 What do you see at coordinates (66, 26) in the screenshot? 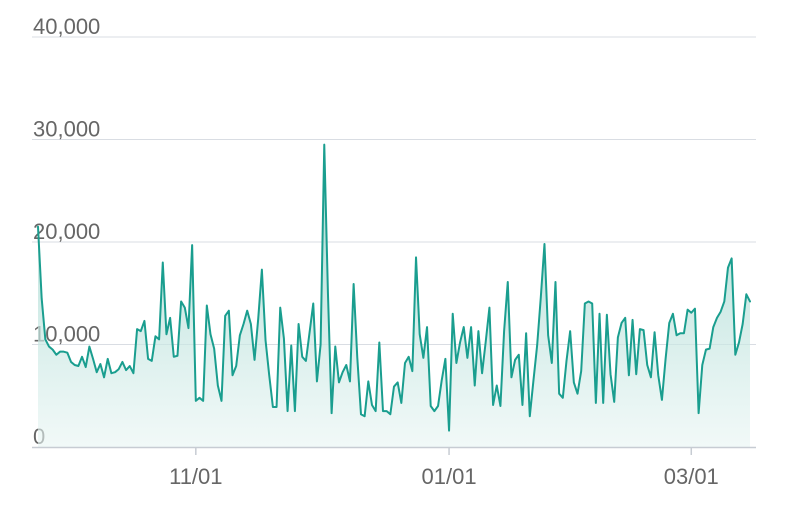
I see `y-tick-label: 40,000` at bounding box center [66, 26].